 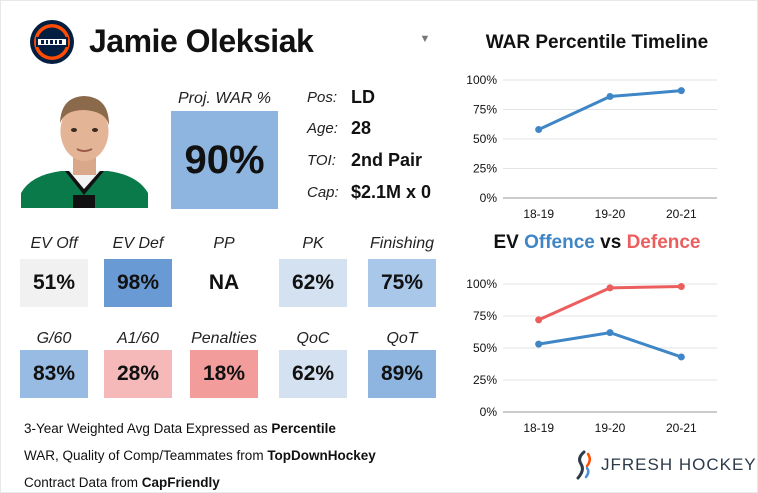 I want to click on age-label: Age:, so click(x=322, y=128).